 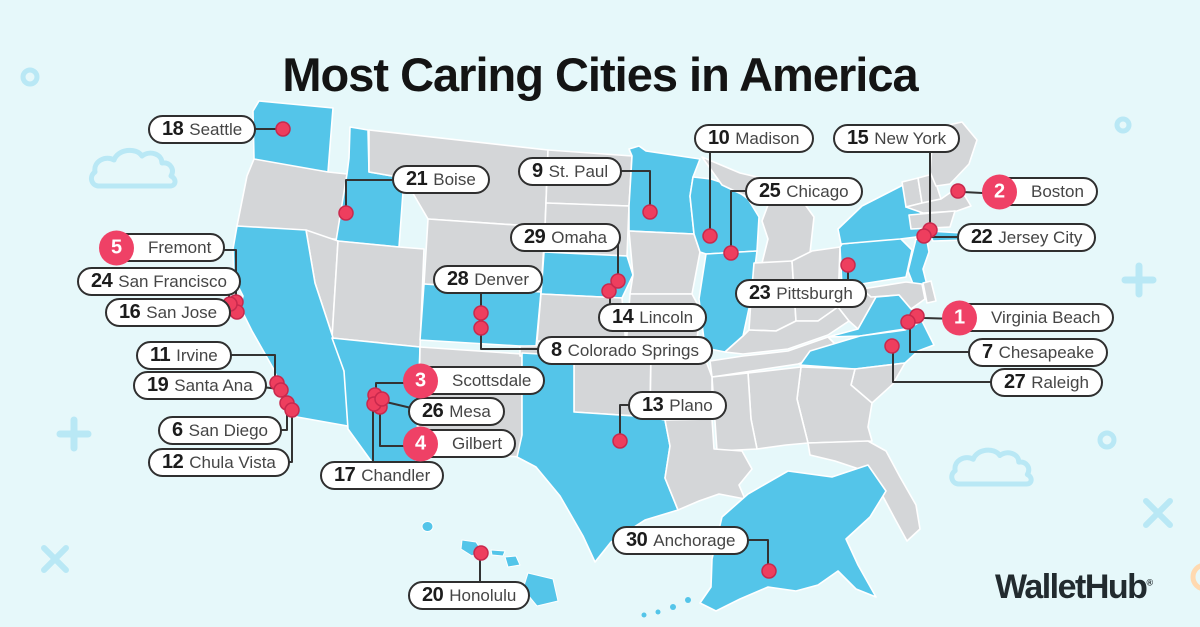 What do you see at coordinates (731, 253) in the screenshot?
I see `map-pin-chicago` at bounding box center [731, 253].